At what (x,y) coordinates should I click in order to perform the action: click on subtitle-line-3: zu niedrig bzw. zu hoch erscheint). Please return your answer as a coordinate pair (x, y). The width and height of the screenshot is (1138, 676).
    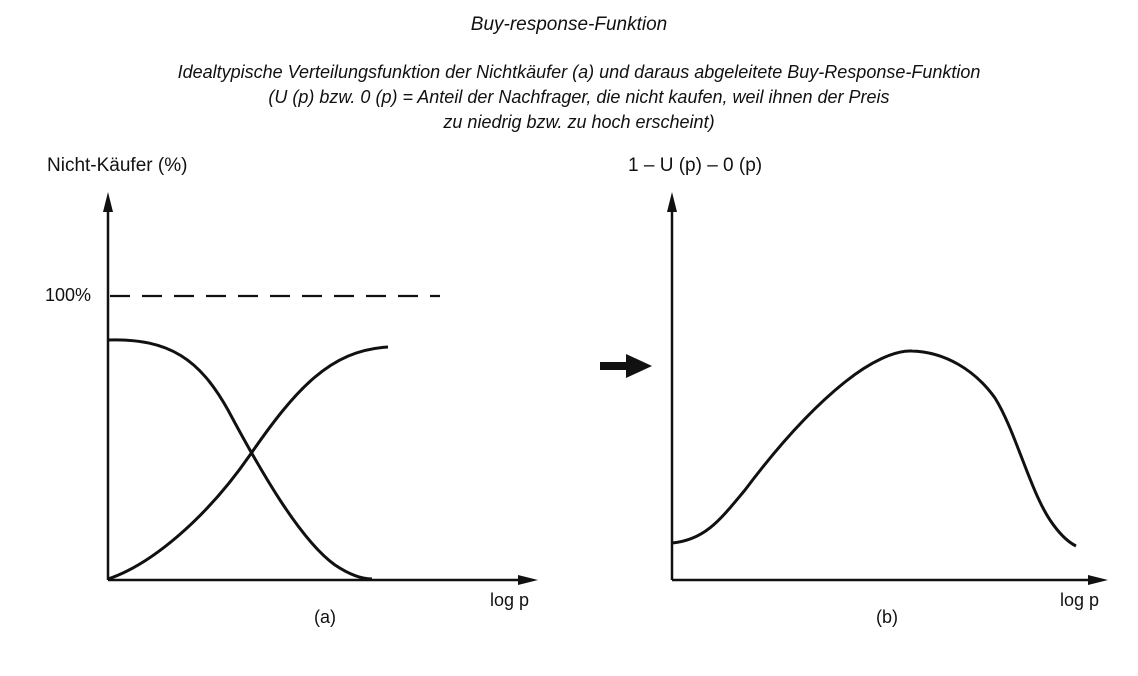
    Looking at the image, I should click on (579, 122).